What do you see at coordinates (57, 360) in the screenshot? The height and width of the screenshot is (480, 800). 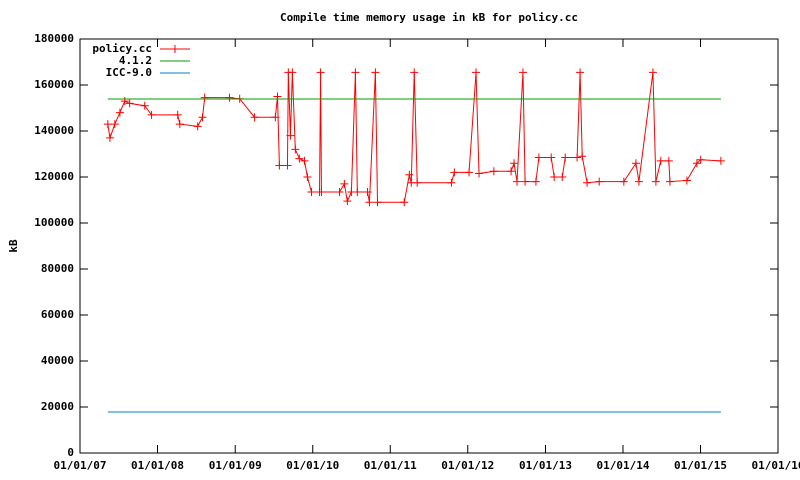 I see `y-tick-label: 40000` at bounding box center [57, 360].